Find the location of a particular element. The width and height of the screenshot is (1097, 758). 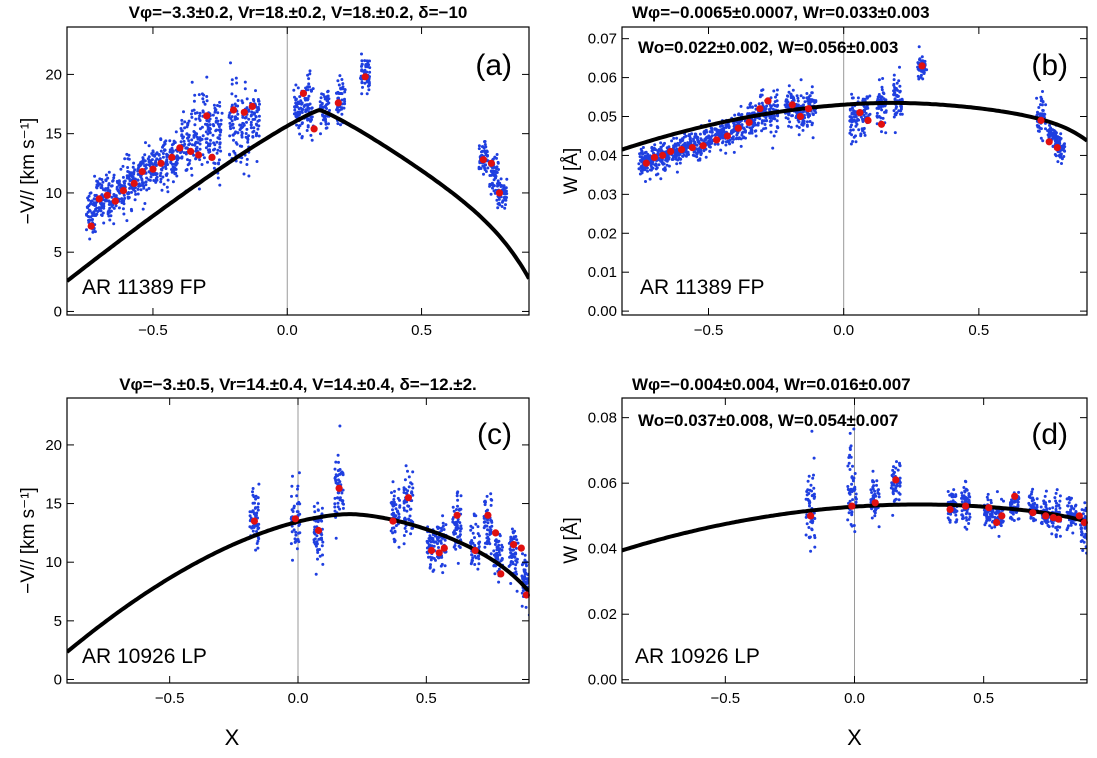

panel-b-label: (b) is located at coordinates (1049, 65).